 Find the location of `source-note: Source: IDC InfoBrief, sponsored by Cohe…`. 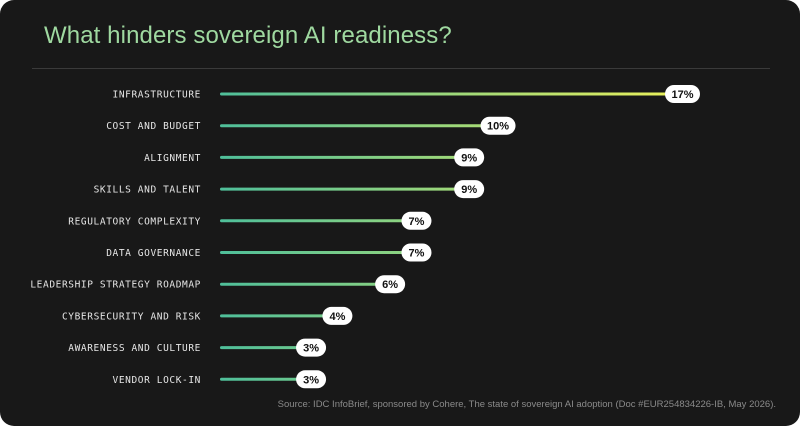

source-note: Source: IDC InfoBrief, sponsored by Cohe… is located at coordinates (526, 404).